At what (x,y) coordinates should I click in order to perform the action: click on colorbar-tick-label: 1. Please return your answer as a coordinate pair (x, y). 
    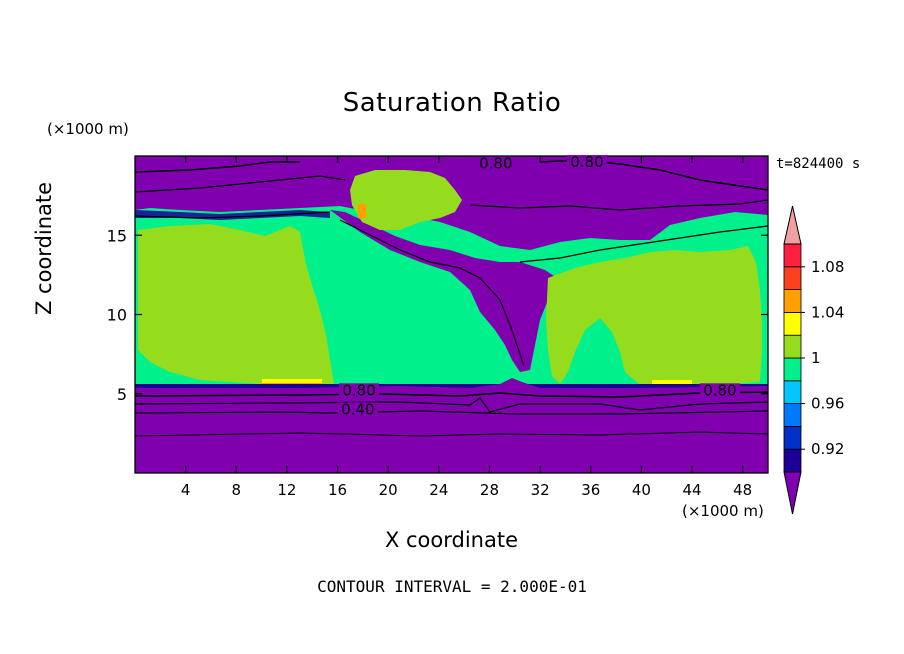
    Looking at the image, I should click on (816, 358).